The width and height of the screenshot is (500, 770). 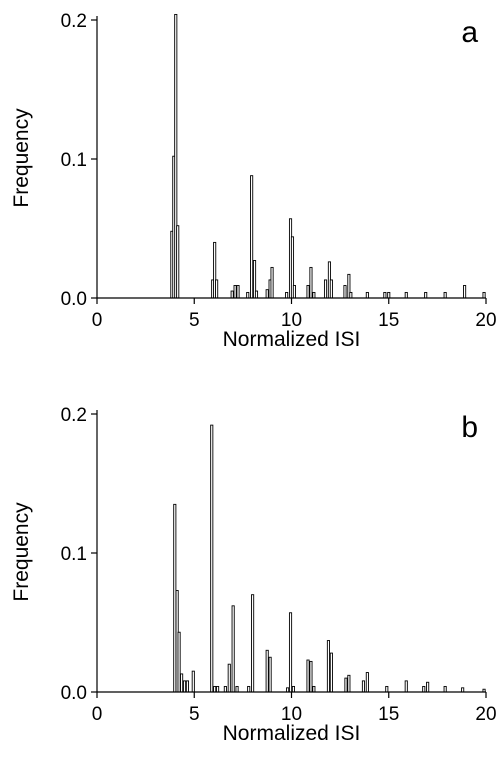 What do you see at coordinates (469, 32) in the screenshot?
I see `panel-letter: a` at bounding box center [469, 32].